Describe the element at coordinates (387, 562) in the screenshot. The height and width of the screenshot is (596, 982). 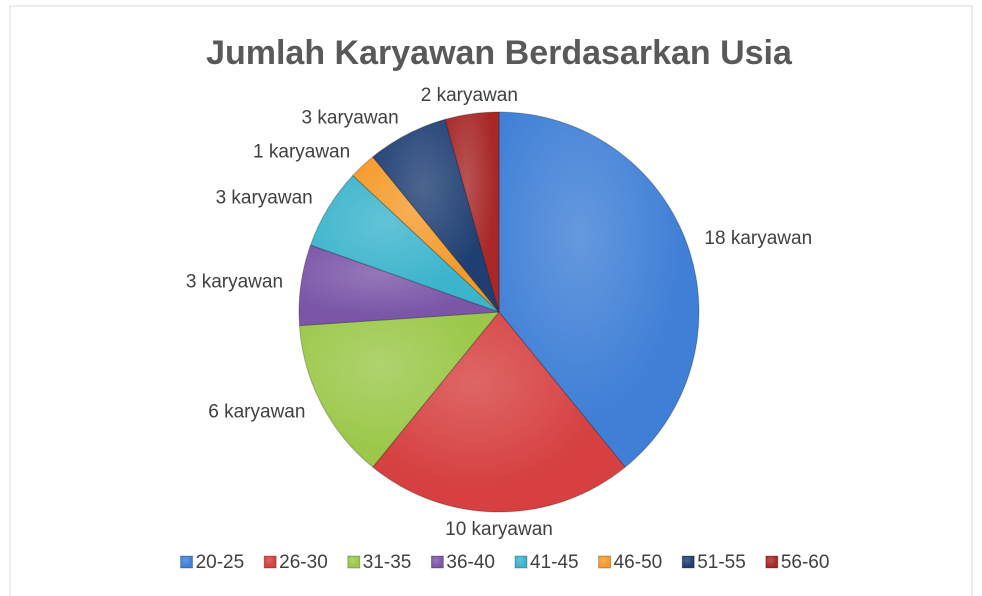
I see `legend-label: 31-35` at that location.